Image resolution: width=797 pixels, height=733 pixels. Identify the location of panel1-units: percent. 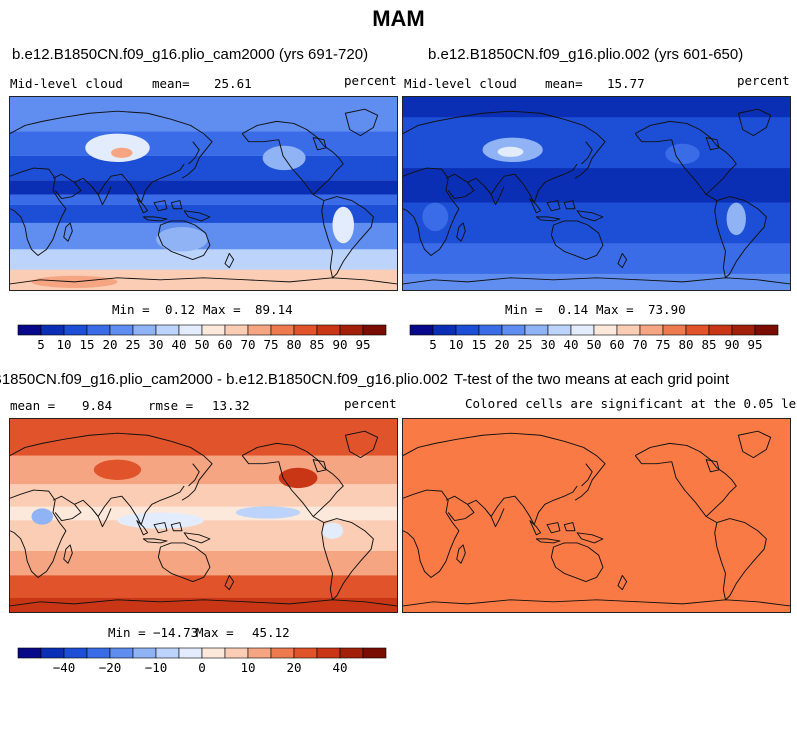
(370, 80).